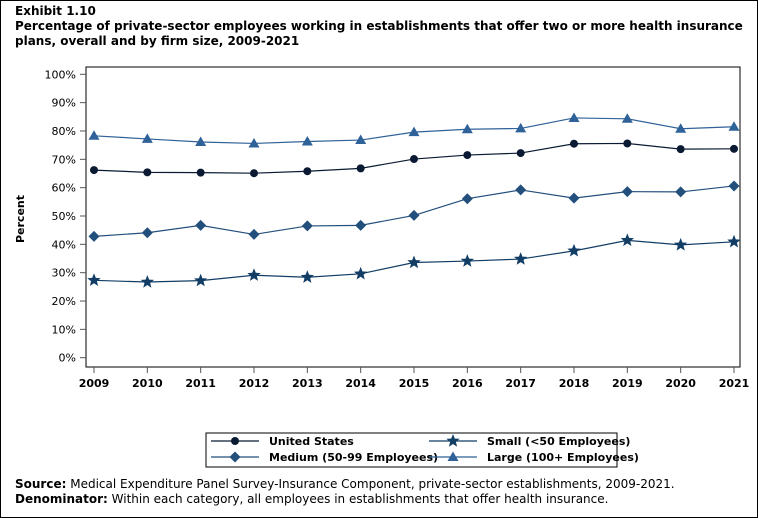  I want to click on x-tick-label: 2020, so click(680, 383).